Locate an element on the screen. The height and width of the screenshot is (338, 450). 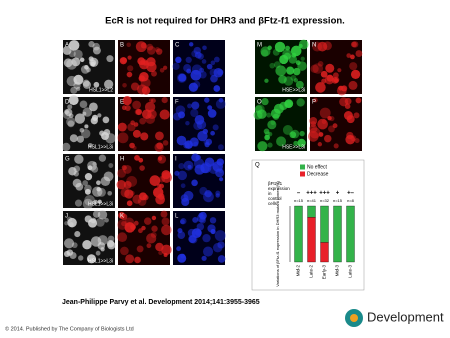
count-label: n=15 is located at coordinates (299, 200).